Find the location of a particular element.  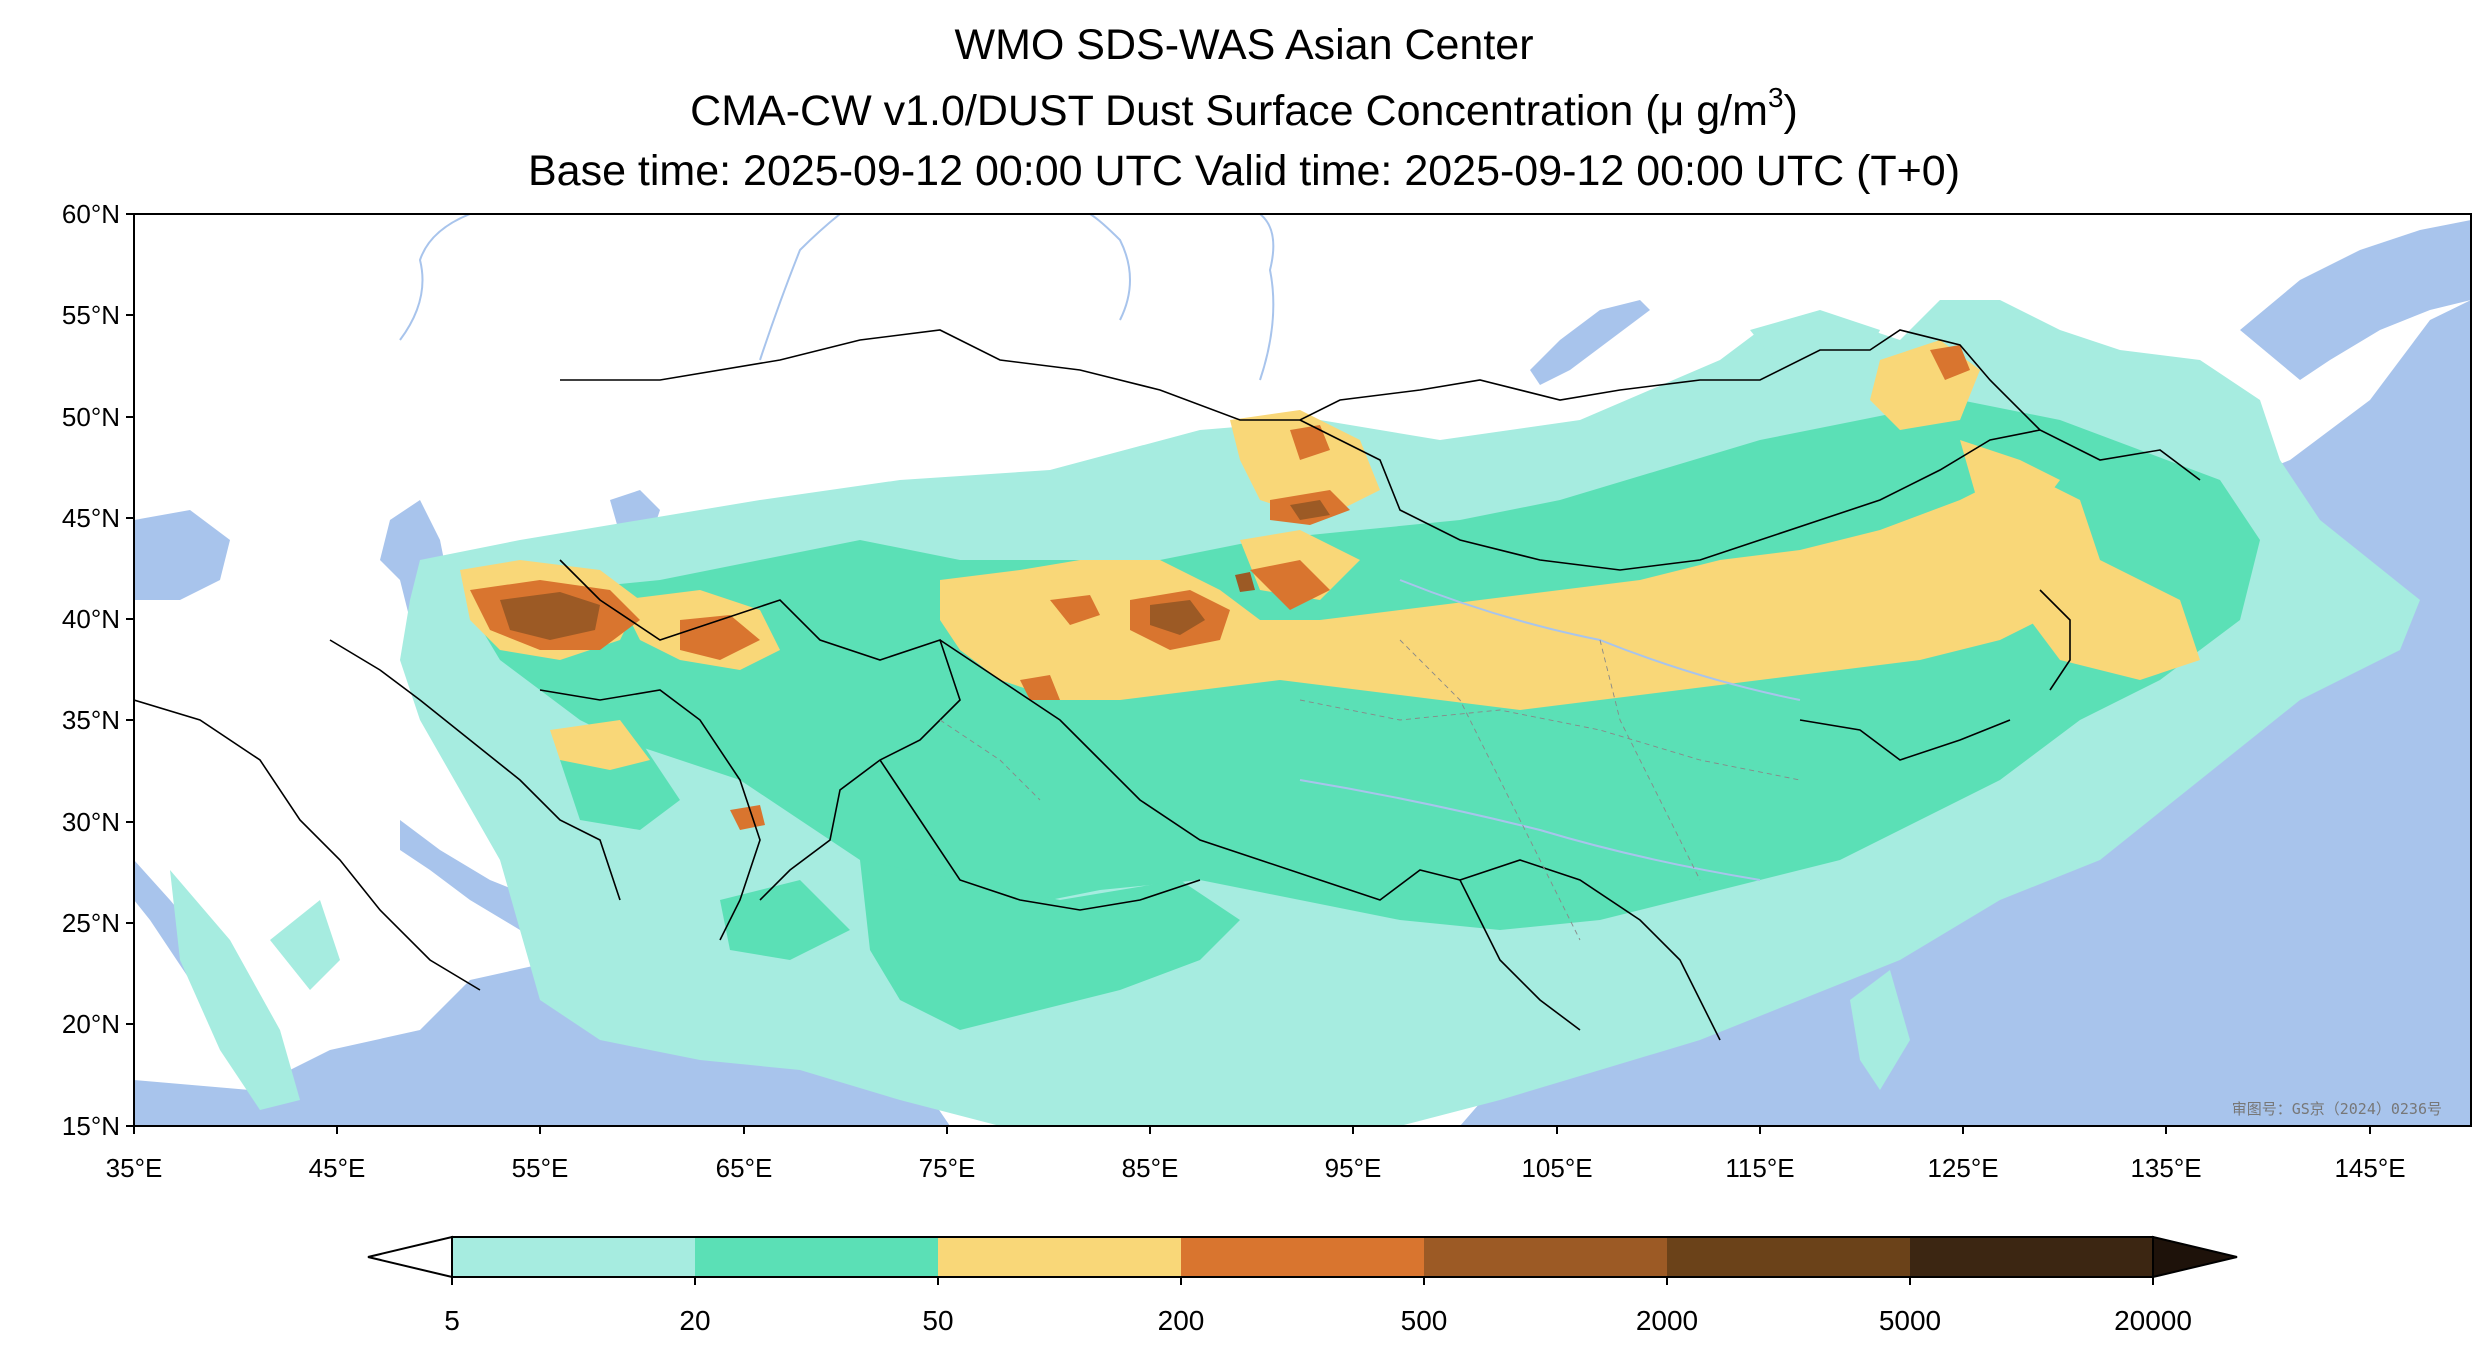

dust-field-500-2000 is located at coordinates (915, 570).